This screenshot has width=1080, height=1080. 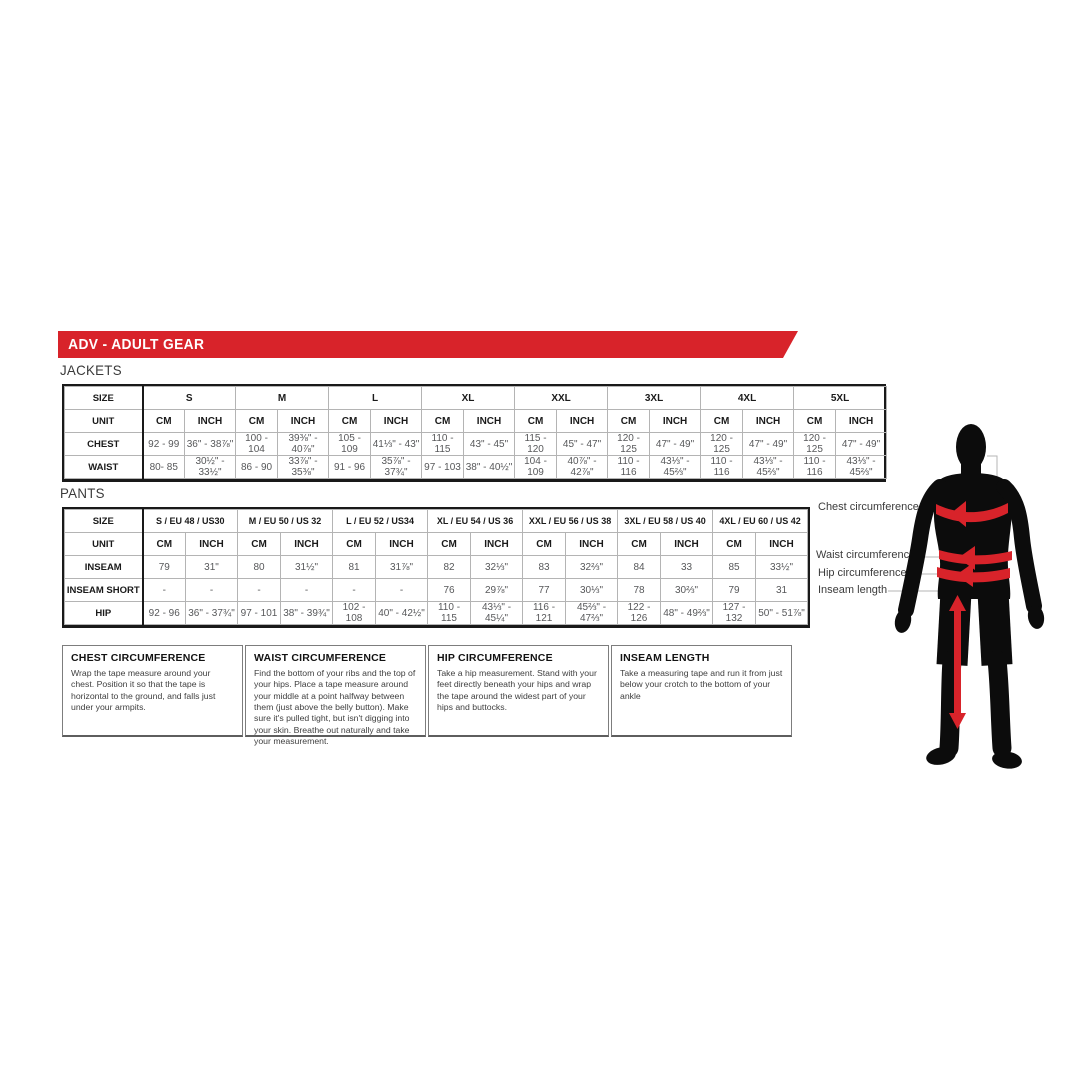 I want to click on pants-heading: PANTS, so click(x=82, y=493).